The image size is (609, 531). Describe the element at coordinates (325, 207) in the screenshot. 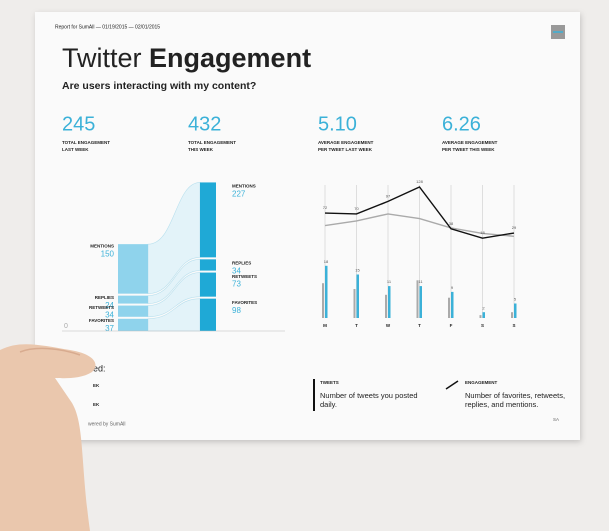

I see `engagement-value: 72` at that location.